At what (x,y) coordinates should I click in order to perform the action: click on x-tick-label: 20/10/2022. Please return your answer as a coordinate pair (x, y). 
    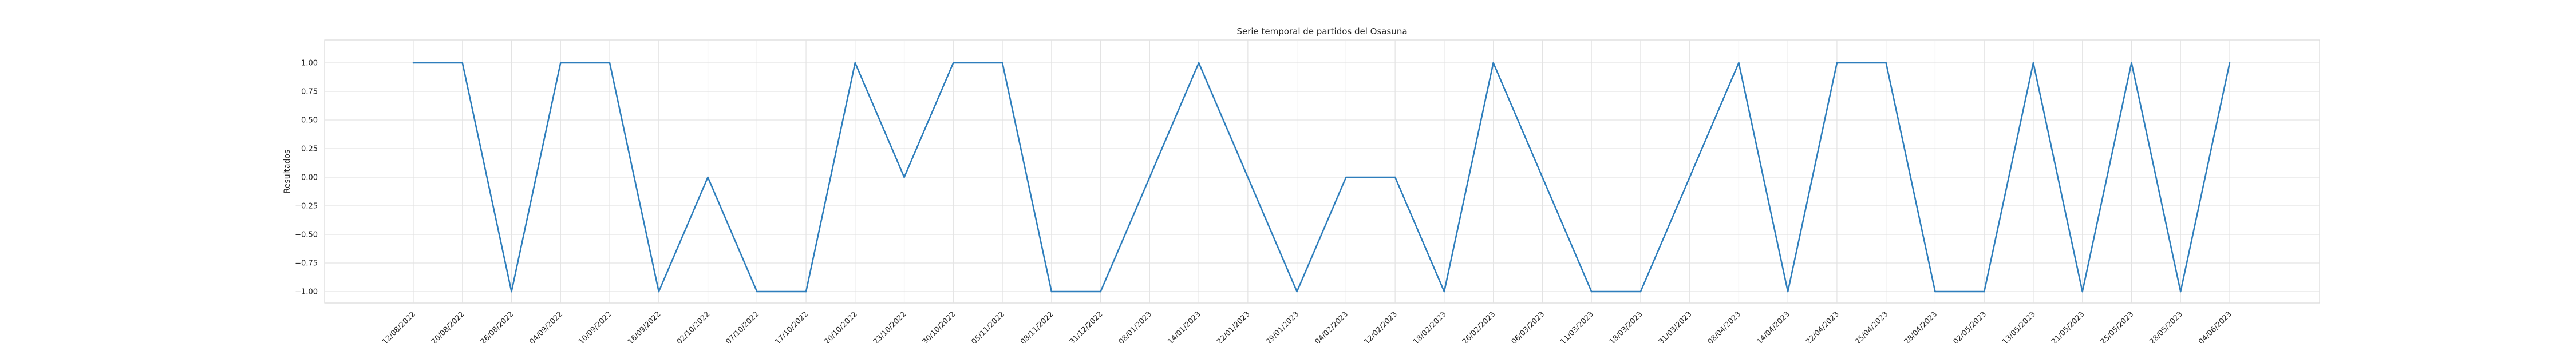
    Looking at the image, I should click on (841, 326).